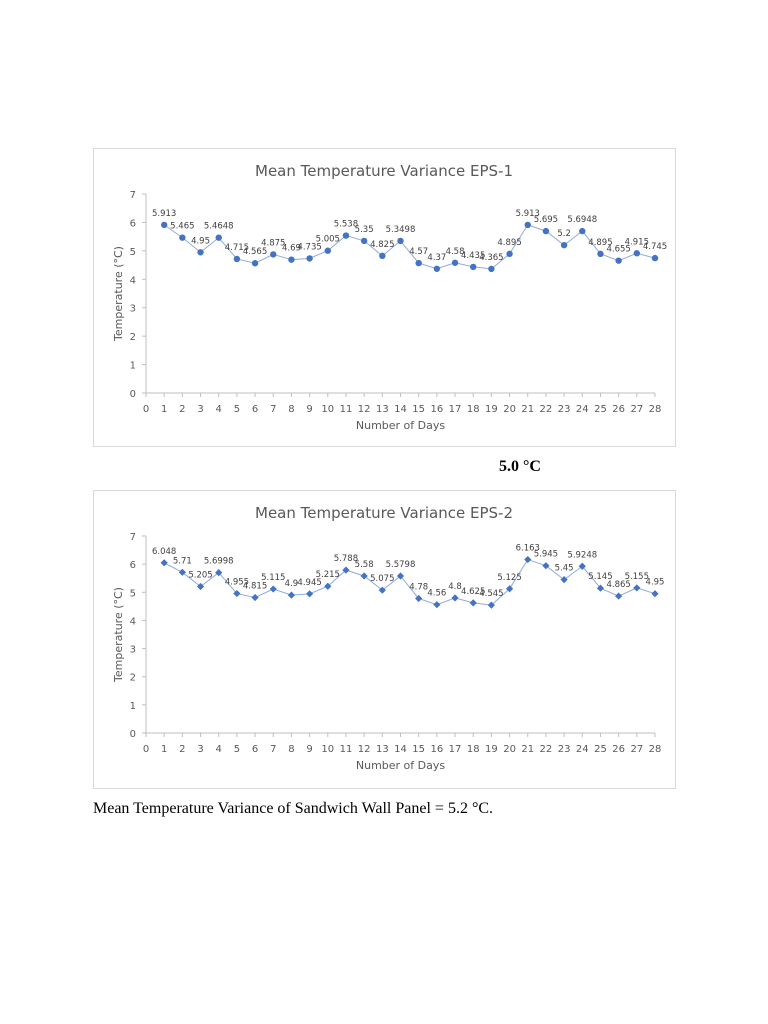 The height and width of the screenshot is (1024, 768). I want to click on x-tick-label: 0, so click(146, 749).